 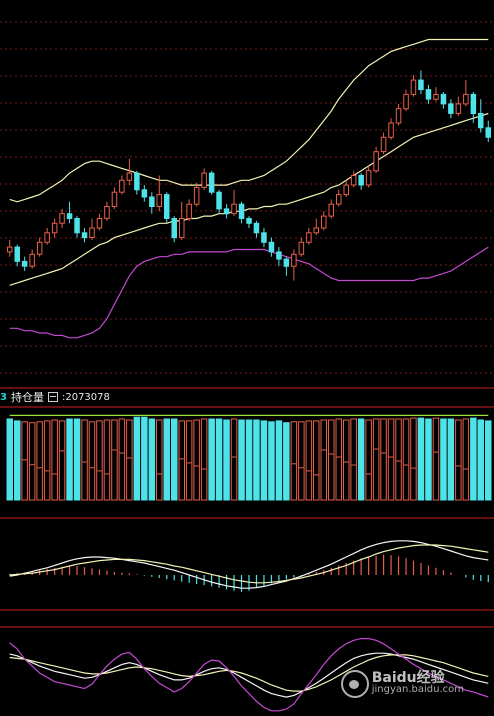 I want to click on kdj-j-line, so click(x=249, y=674).